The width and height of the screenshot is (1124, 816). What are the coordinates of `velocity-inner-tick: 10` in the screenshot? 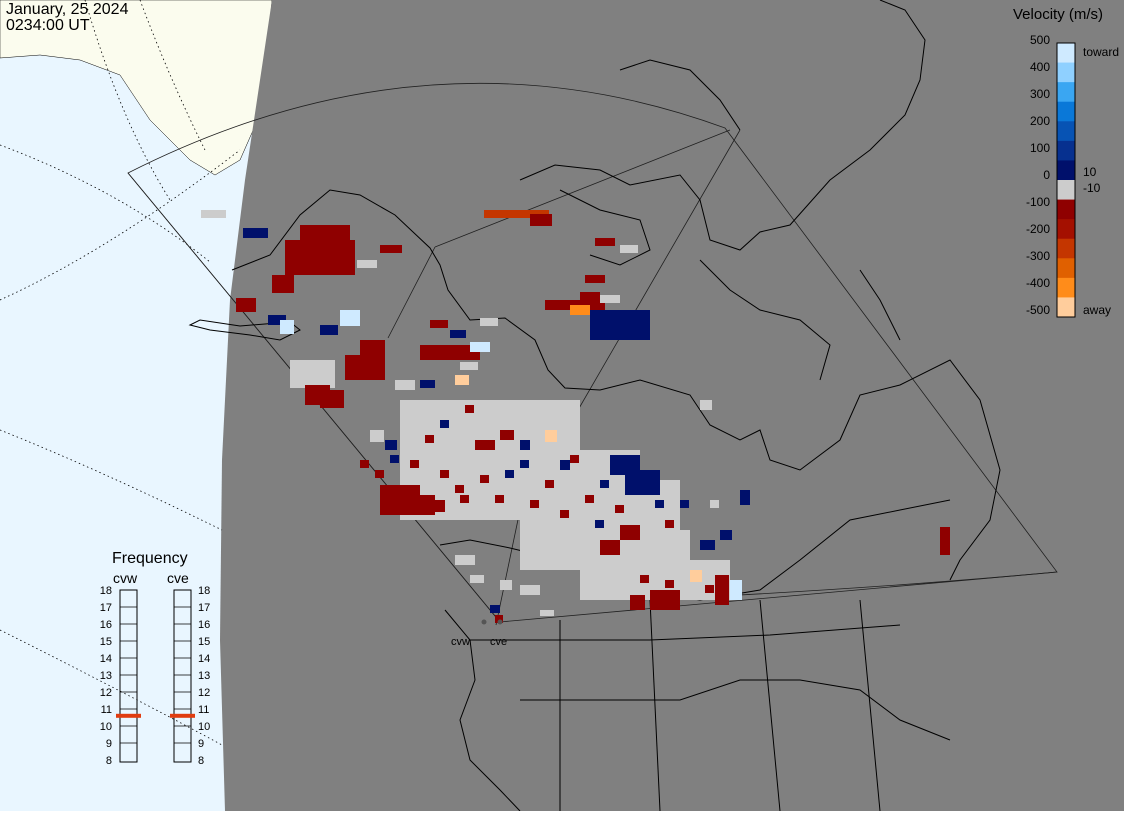 It's located at (1090, 172).